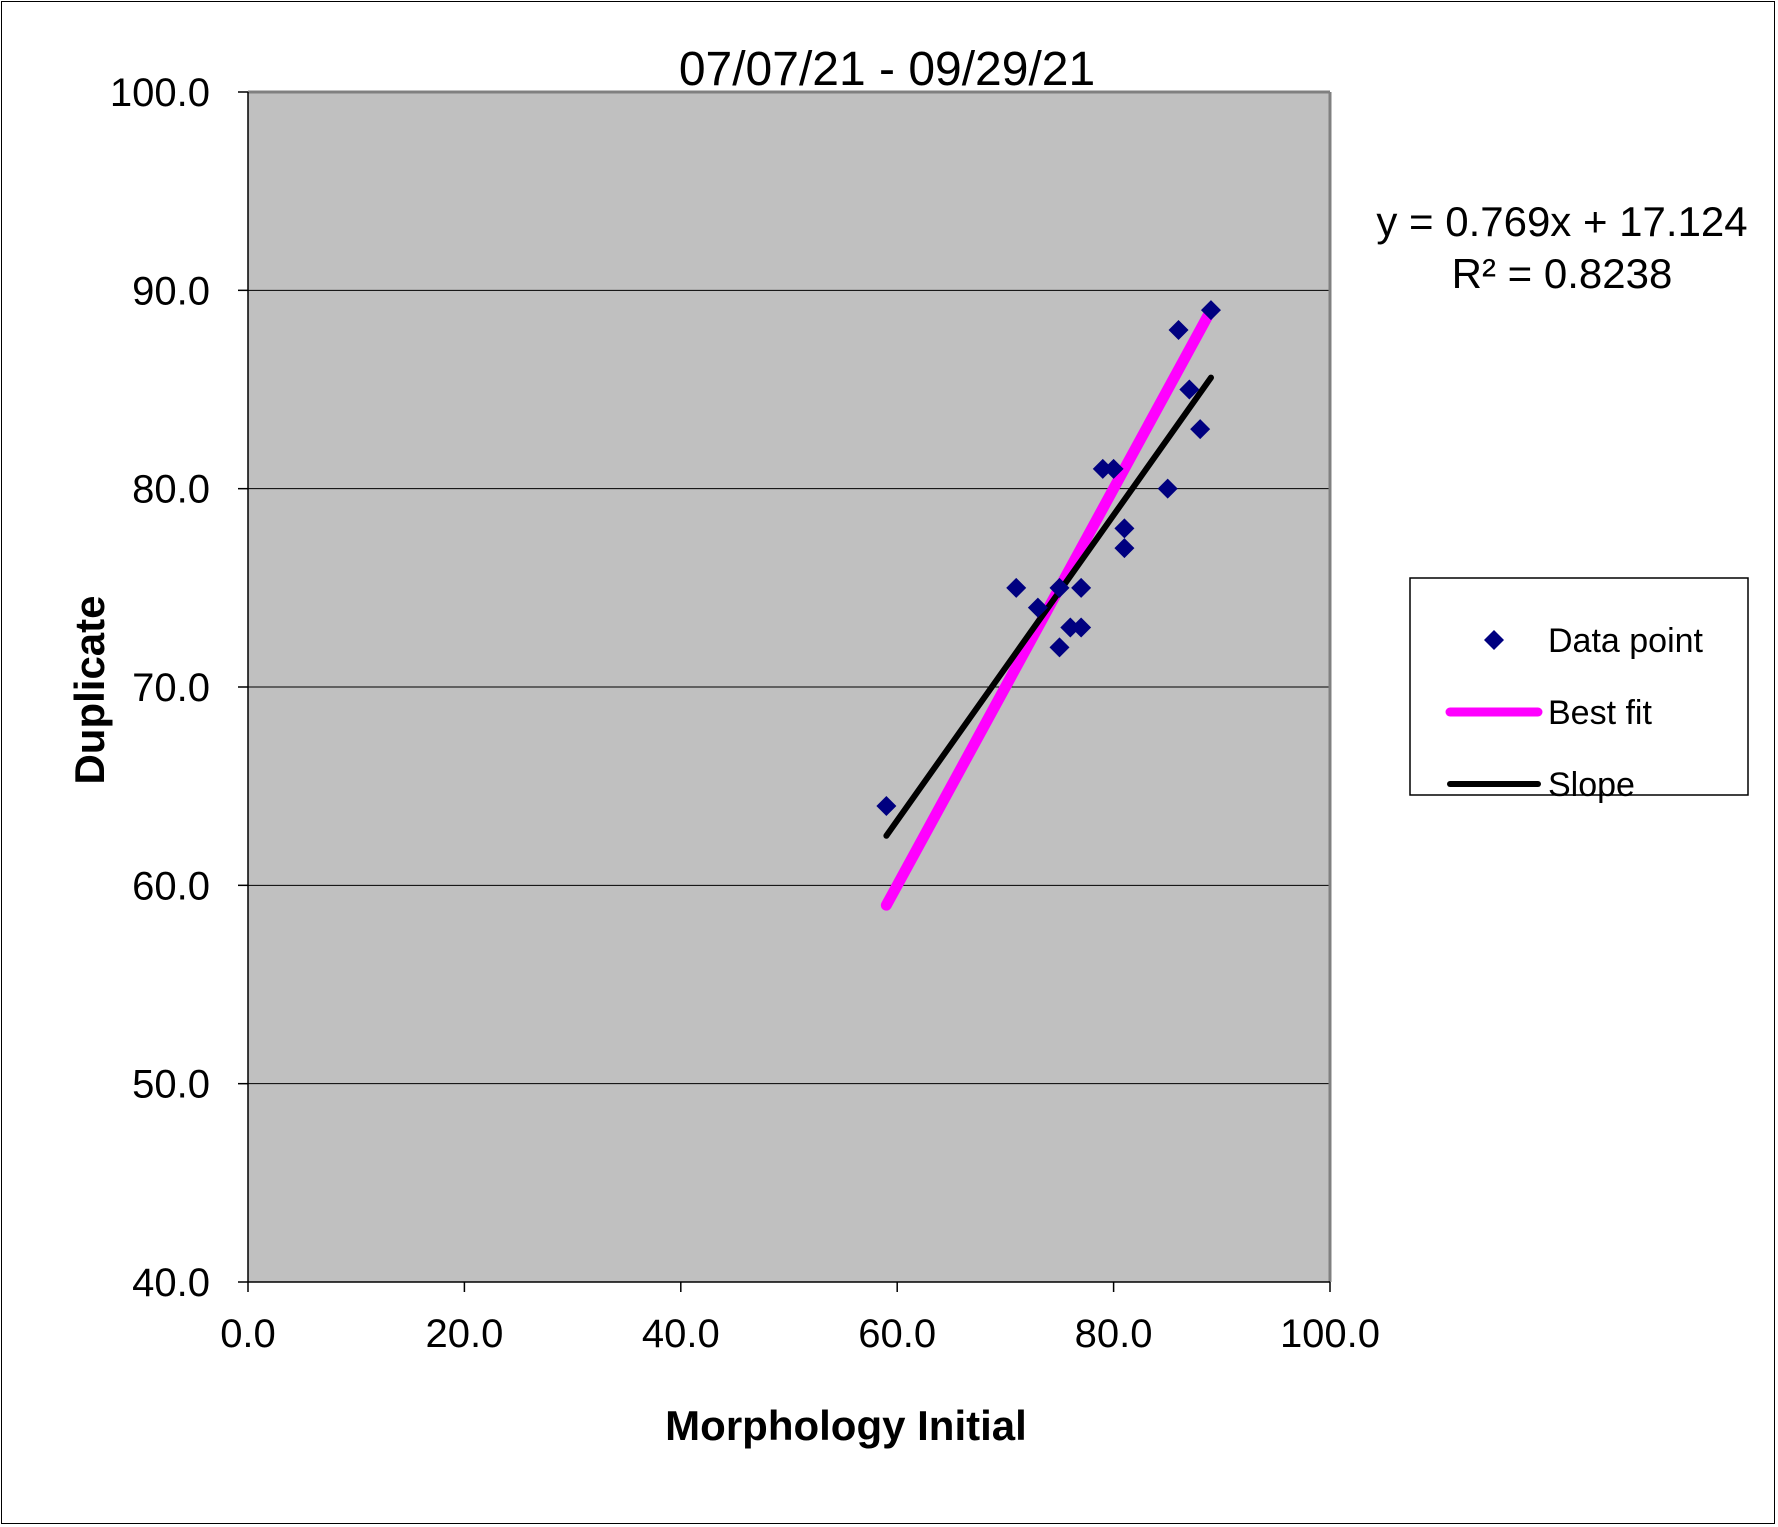  What do you see at coordinates (1330, 1334) in the screenshot?
I see `x-tick-label: 100.0` at bounding box center [1330, 1334].